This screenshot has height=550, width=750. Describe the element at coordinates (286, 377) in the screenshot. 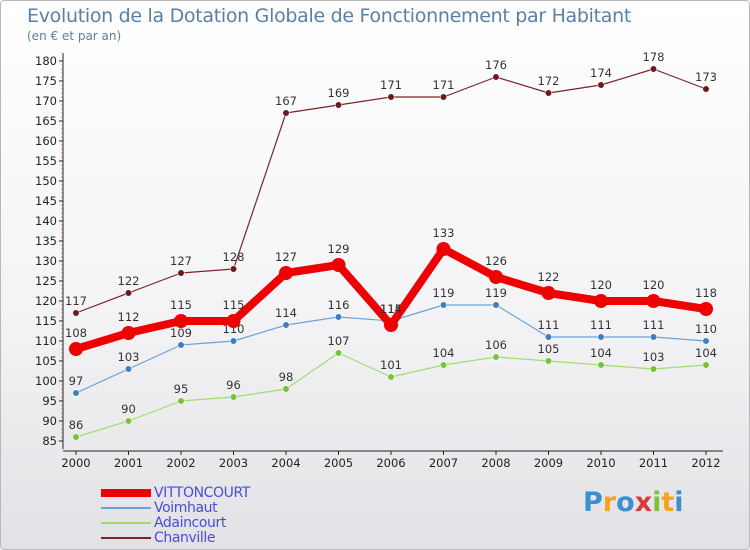

I see `data-label-adaincourt: 98` at that location.